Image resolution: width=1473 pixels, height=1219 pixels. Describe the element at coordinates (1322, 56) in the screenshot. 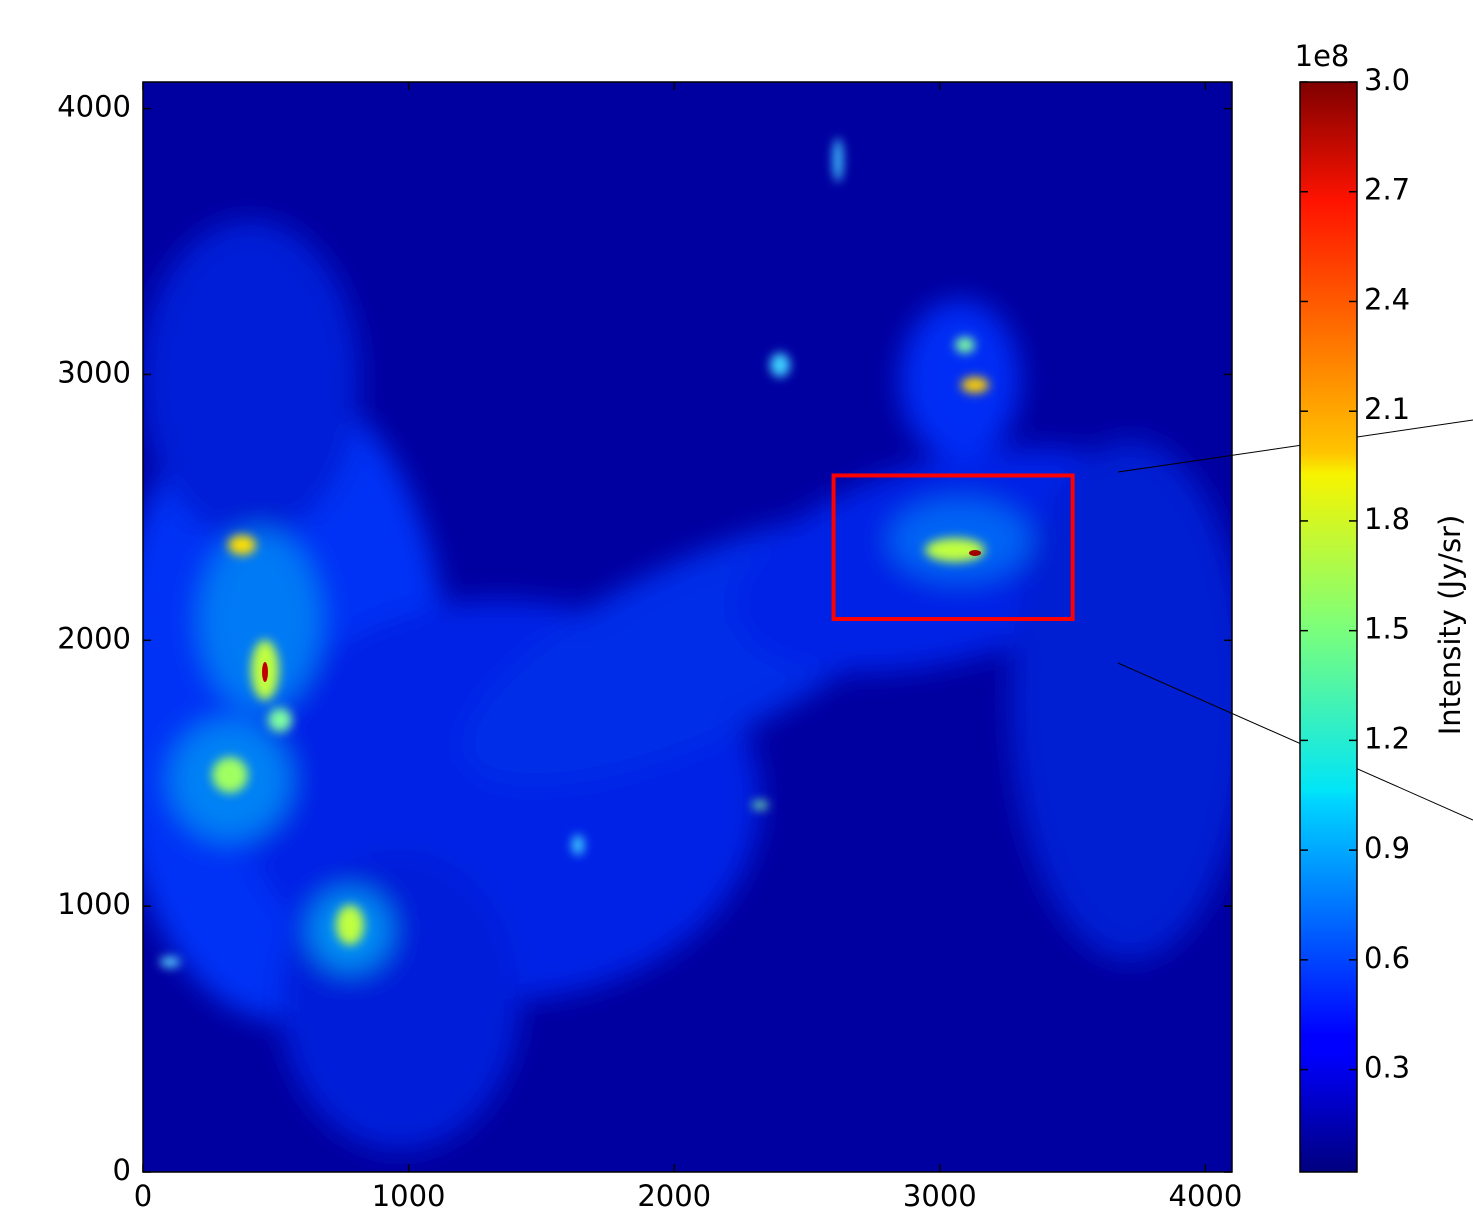

I see `colorbar-offset: 1e8` at that location.